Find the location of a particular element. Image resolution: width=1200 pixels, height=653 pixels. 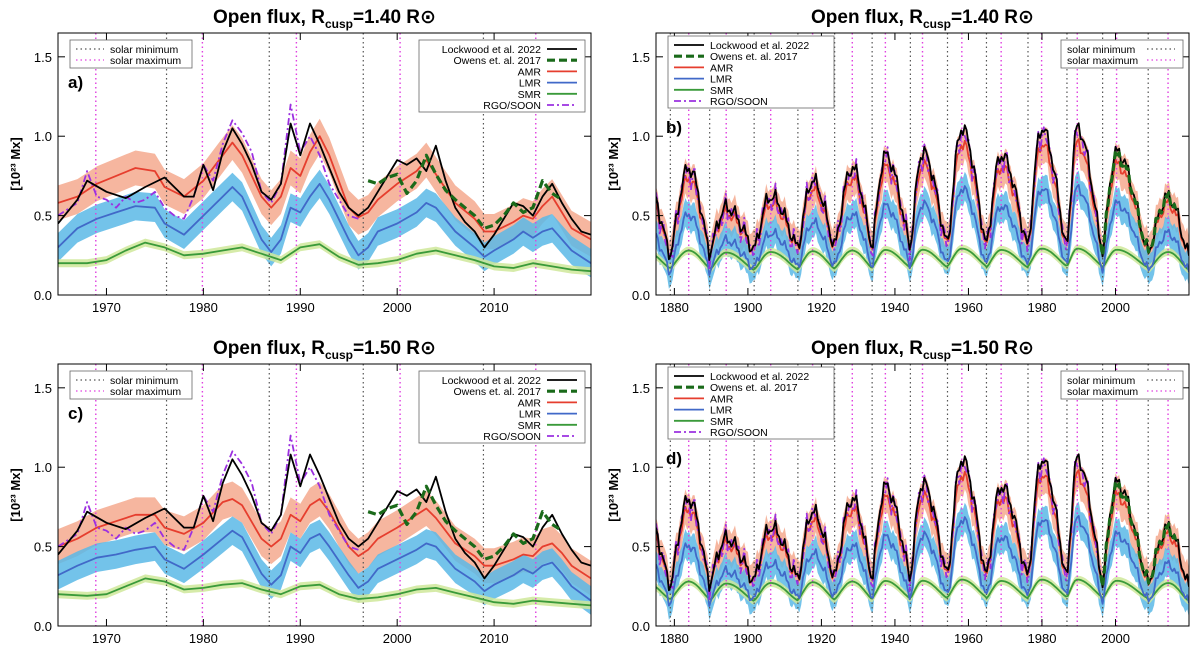

panel-label: a) is located at coordinates (75, 82).